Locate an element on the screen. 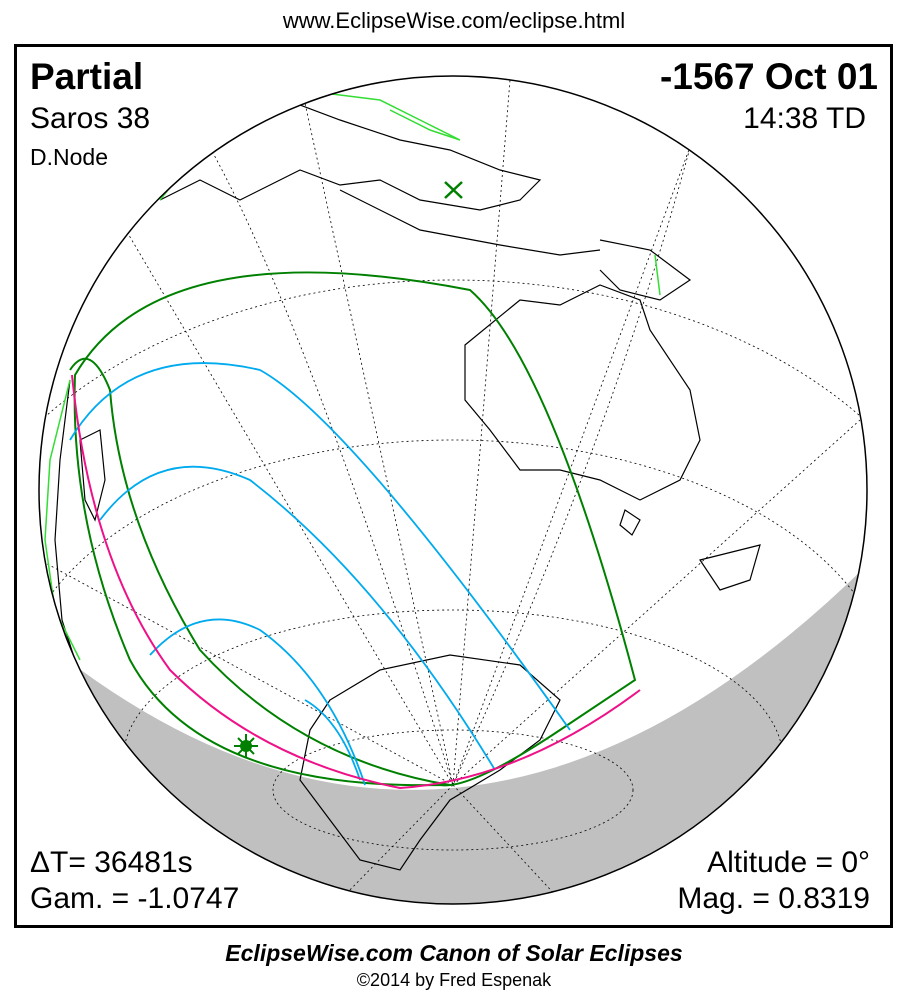 This screenshot has height=1004, width=908. node: D.Node is located at coordinates (69, 157).